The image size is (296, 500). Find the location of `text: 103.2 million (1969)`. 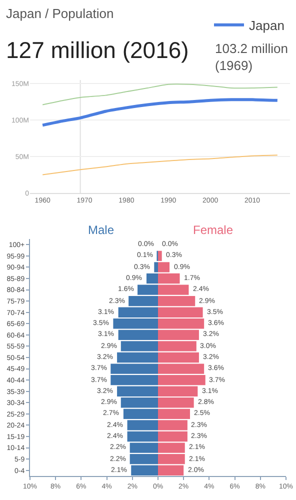

text: 103.2 million (1969) is located at coordinates (251, 57).